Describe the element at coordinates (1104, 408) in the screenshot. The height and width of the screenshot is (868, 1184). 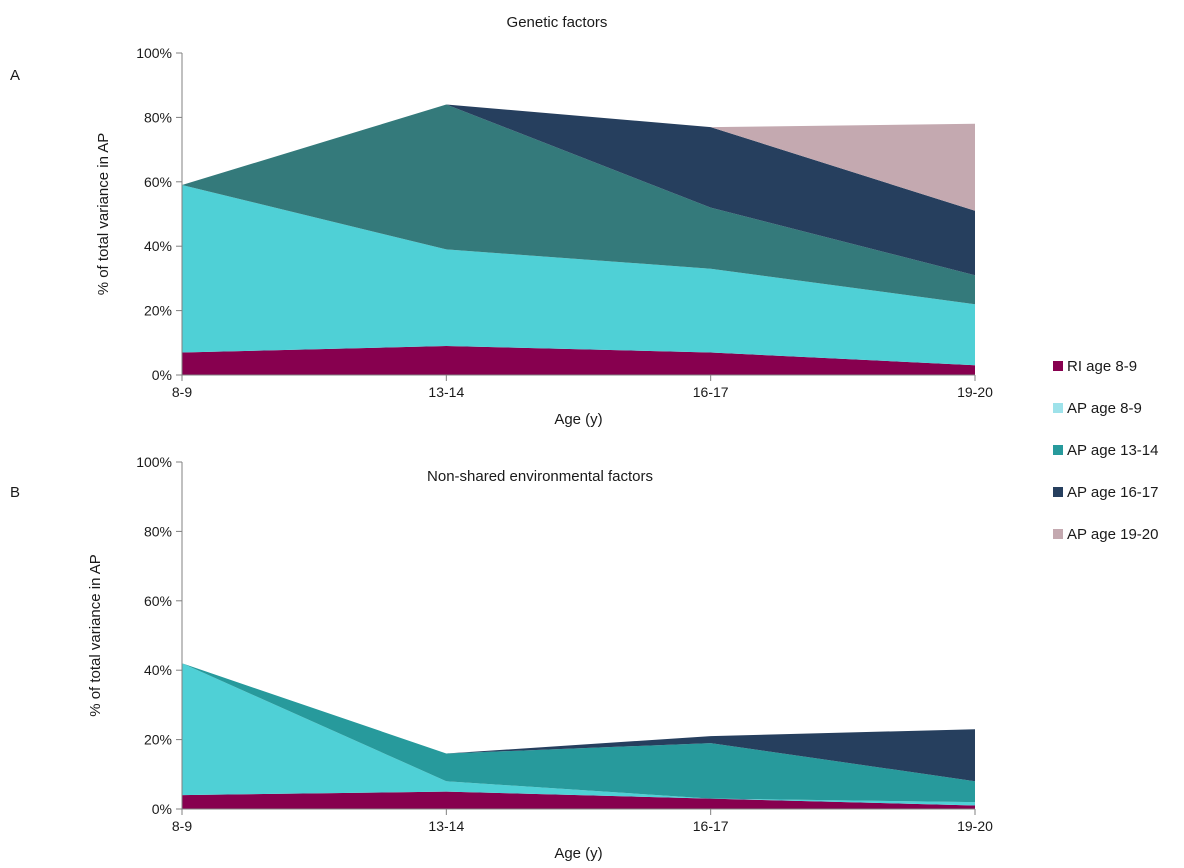
I see `legend-label: AP age 8-9` at that location.